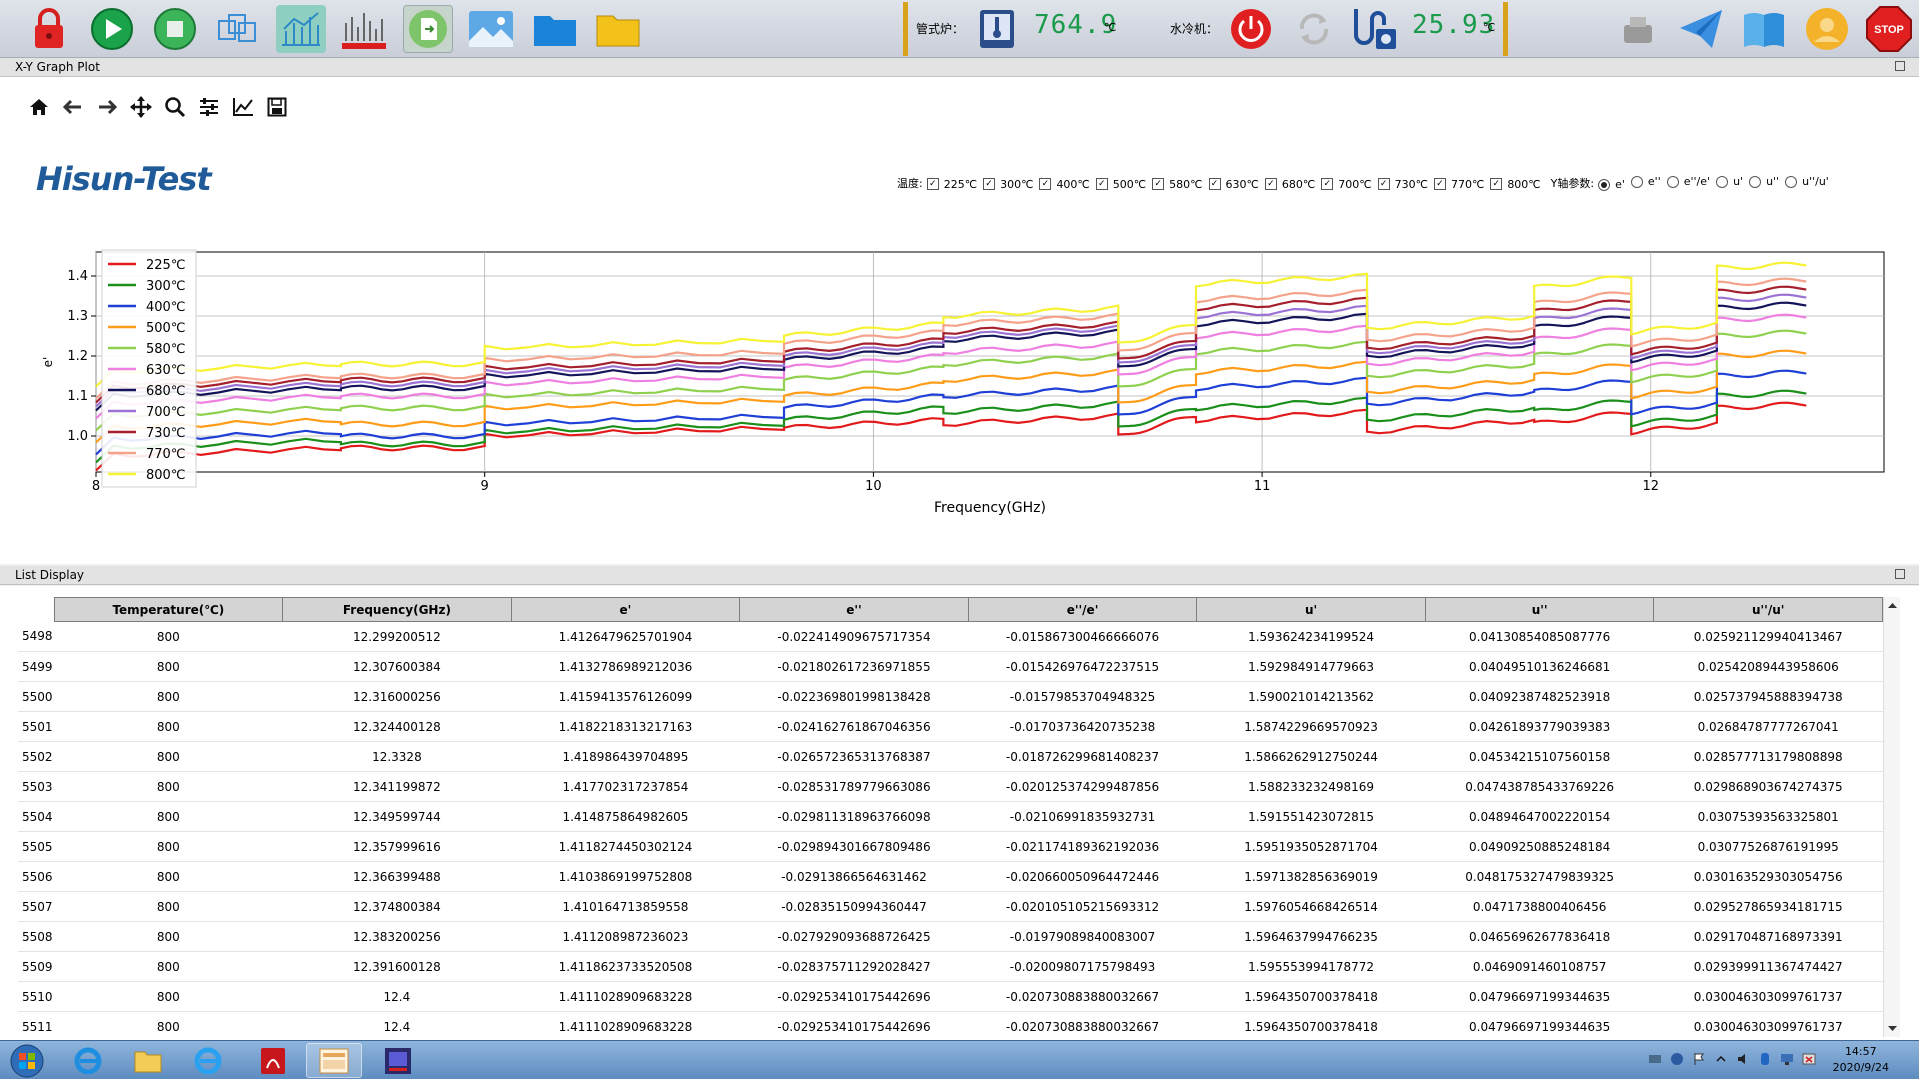  Describe the element at coordinates (1701, 29) in the screenshot. I see `send-icon` at that location.